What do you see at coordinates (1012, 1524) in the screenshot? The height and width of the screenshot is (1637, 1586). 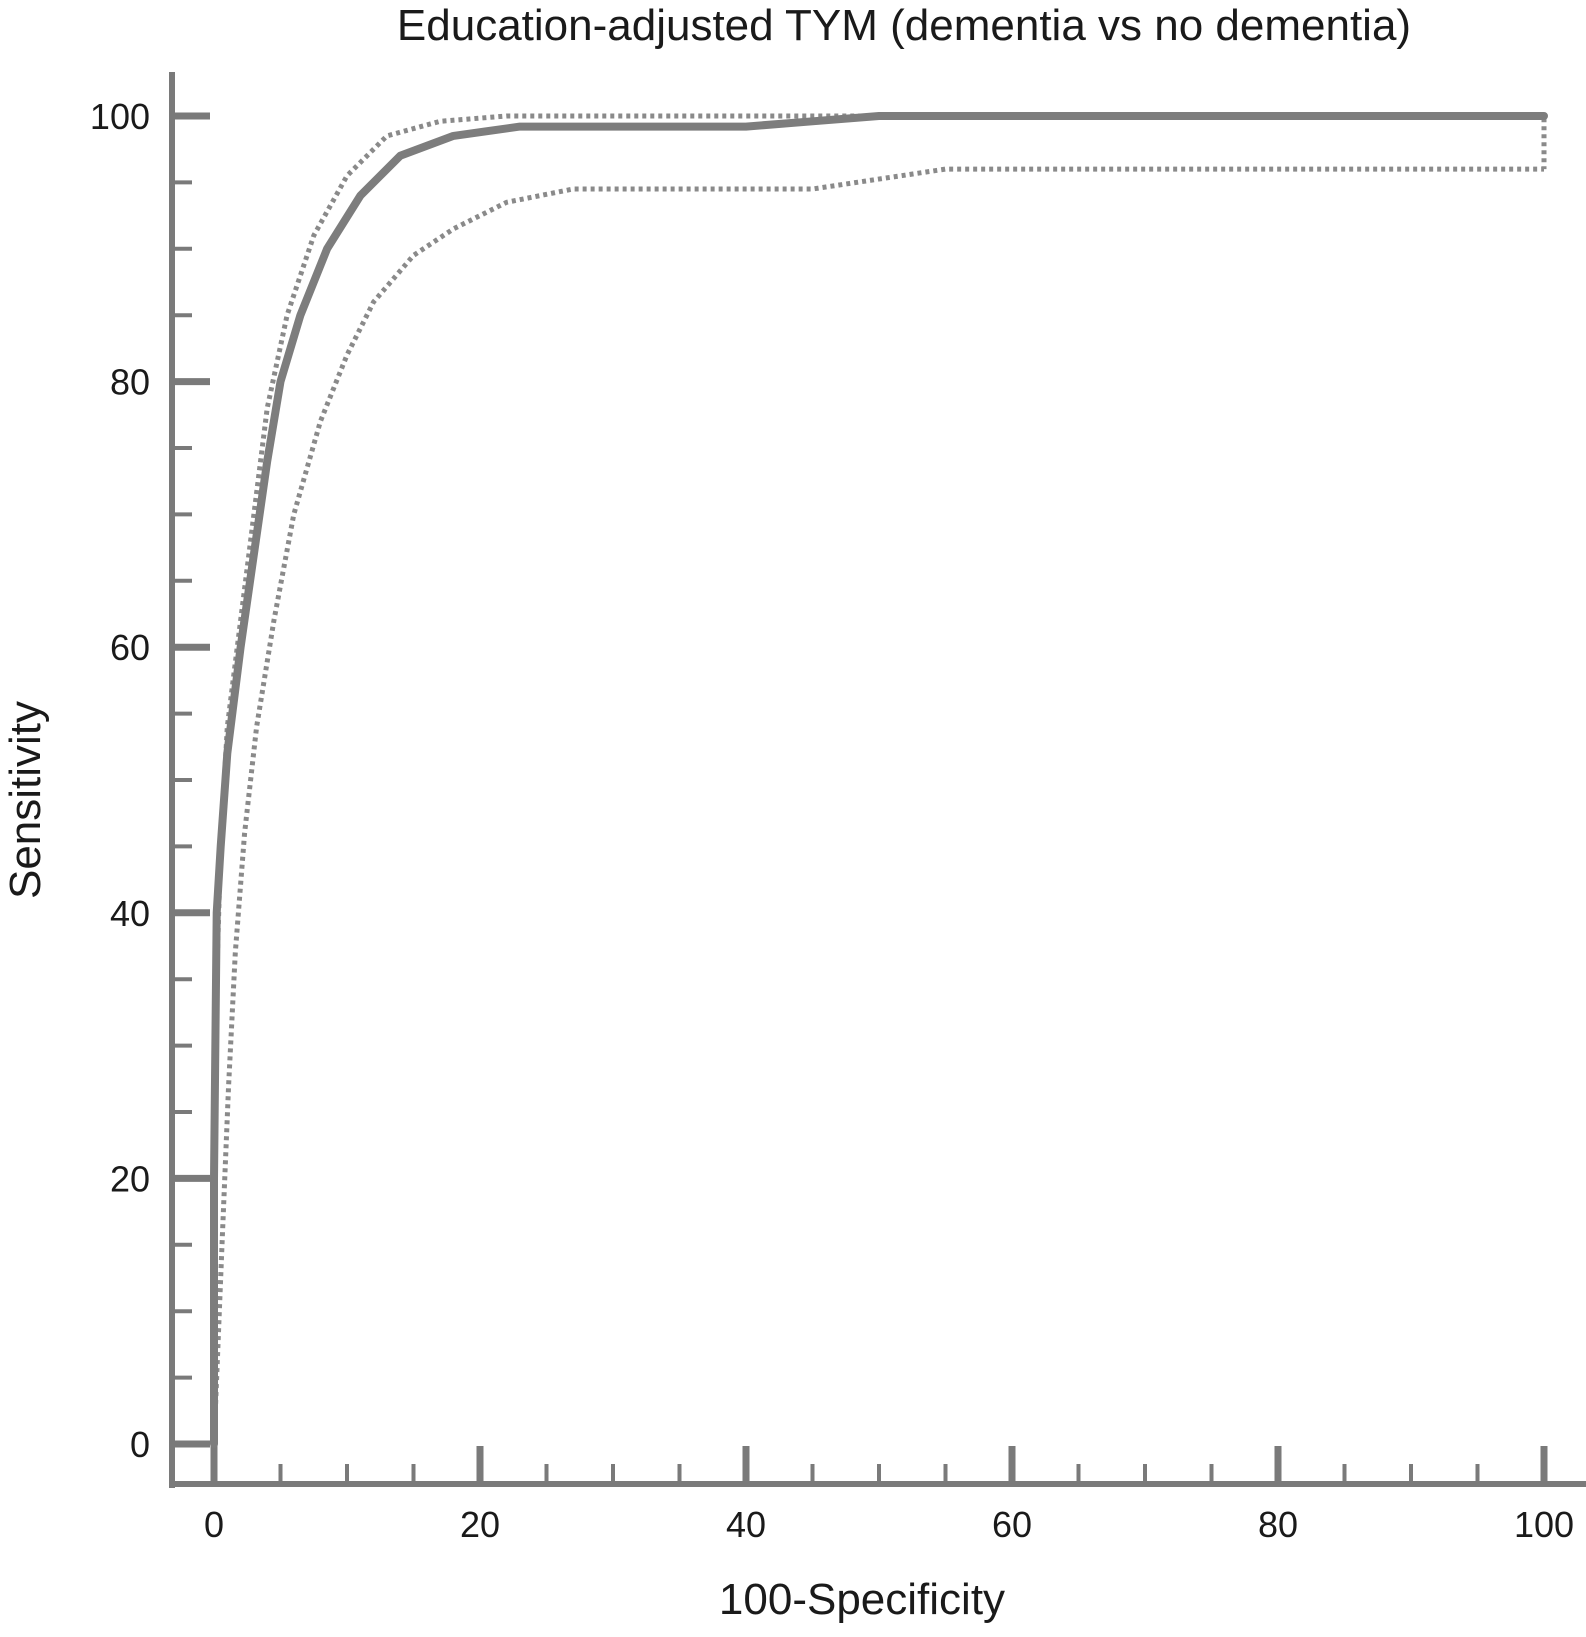 I see `x-tick-label: 60` at bounding box center [1012, 1524].